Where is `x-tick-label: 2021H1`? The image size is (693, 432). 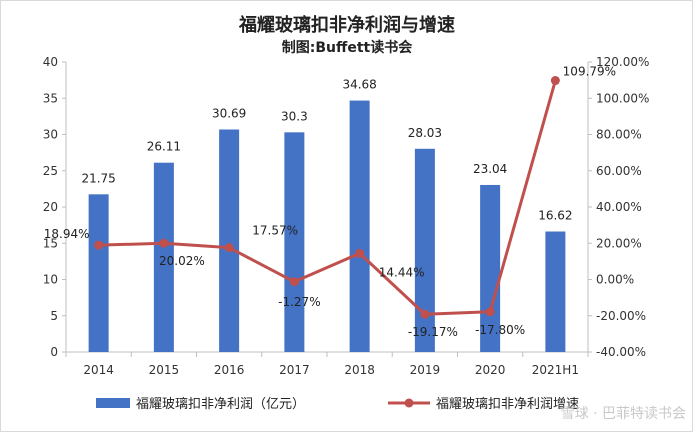
x-tick-label: 2021H1 is located at coordinates (555, 370).